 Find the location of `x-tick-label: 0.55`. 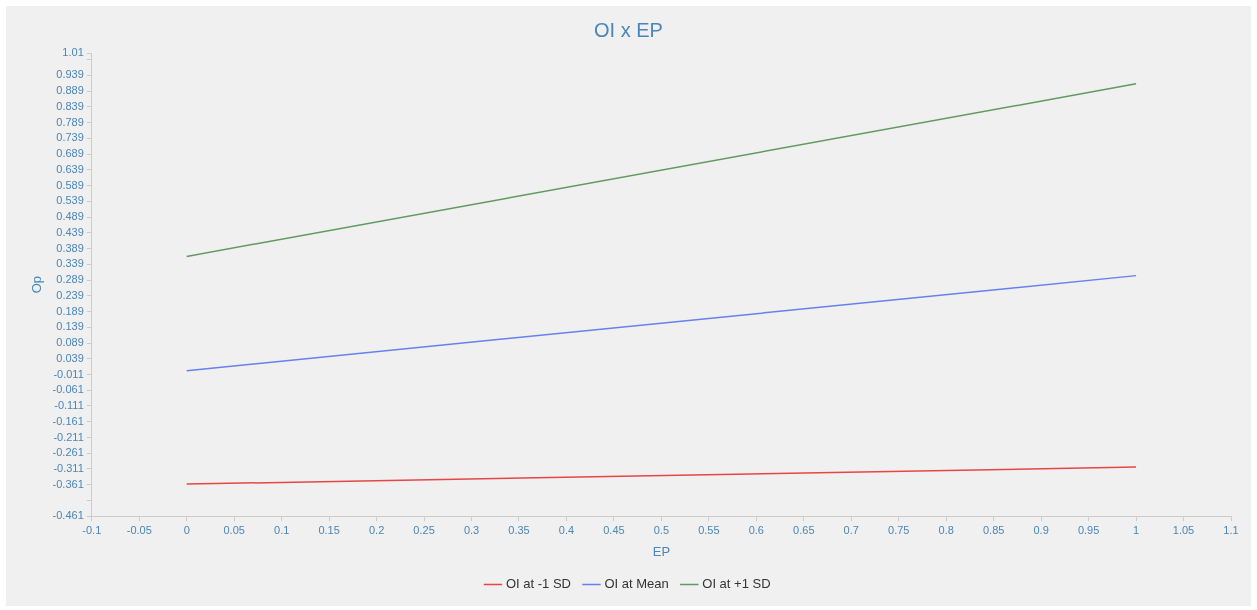

x-tick-label: 0.55 is located at coordinates (709, 529).